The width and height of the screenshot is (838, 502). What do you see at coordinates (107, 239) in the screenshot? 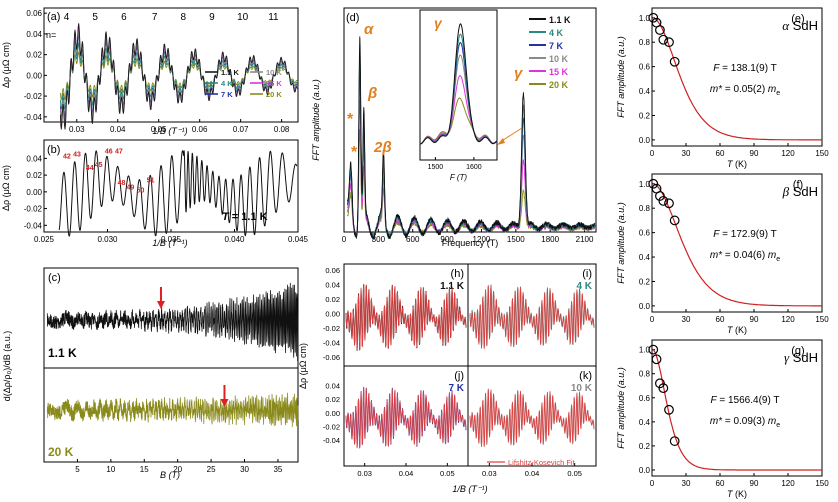
I see `x-tick-label: 0.030` at bounding box center [107, 239].